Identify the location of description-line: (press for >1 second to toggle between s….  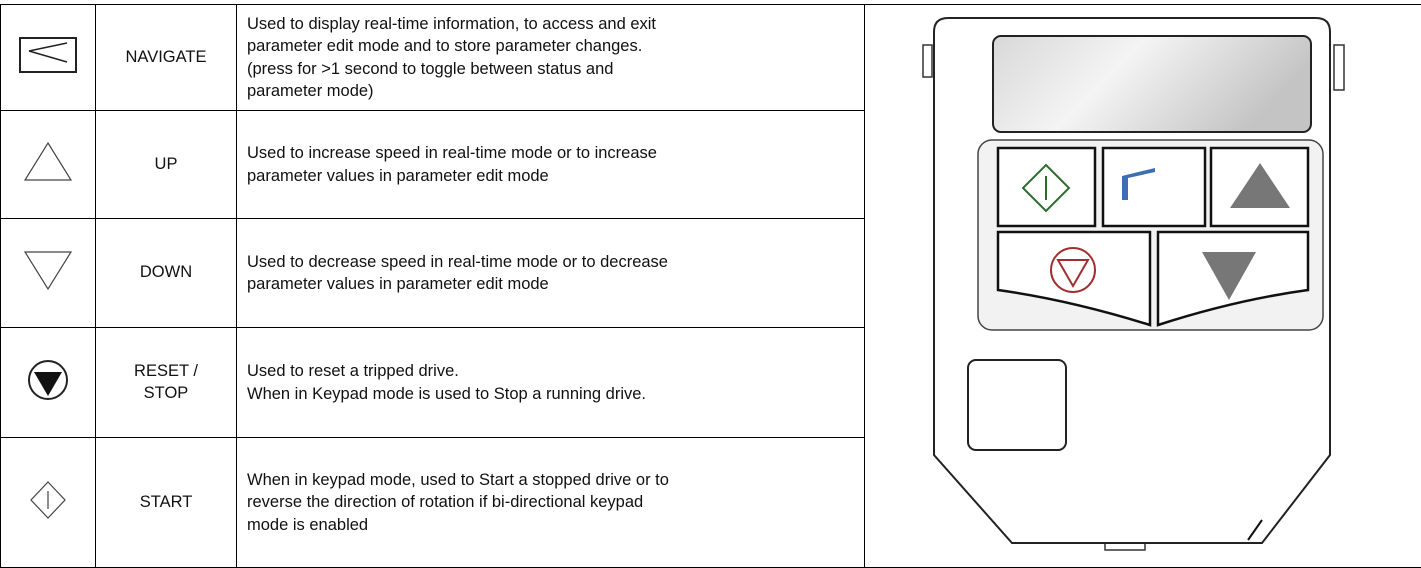
(430, 68).